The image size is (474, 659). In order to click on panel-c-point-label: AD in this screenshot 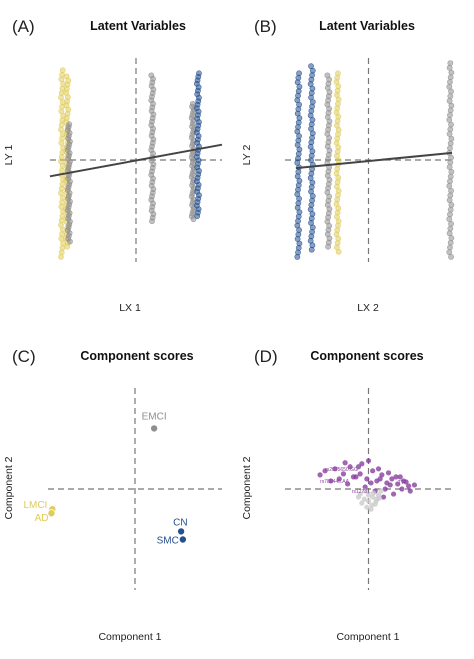, I will do `click(42, 518)`.